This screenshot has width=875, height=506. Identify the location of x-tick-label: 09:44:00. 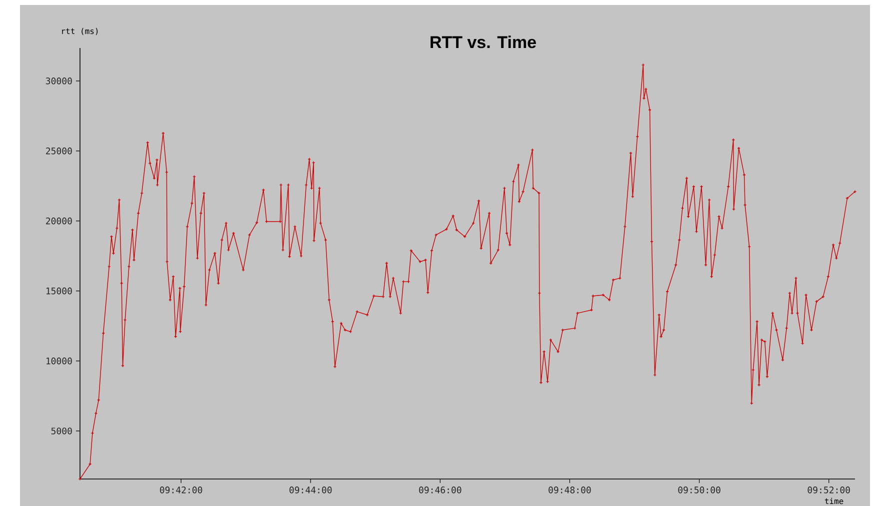
(311, 490).